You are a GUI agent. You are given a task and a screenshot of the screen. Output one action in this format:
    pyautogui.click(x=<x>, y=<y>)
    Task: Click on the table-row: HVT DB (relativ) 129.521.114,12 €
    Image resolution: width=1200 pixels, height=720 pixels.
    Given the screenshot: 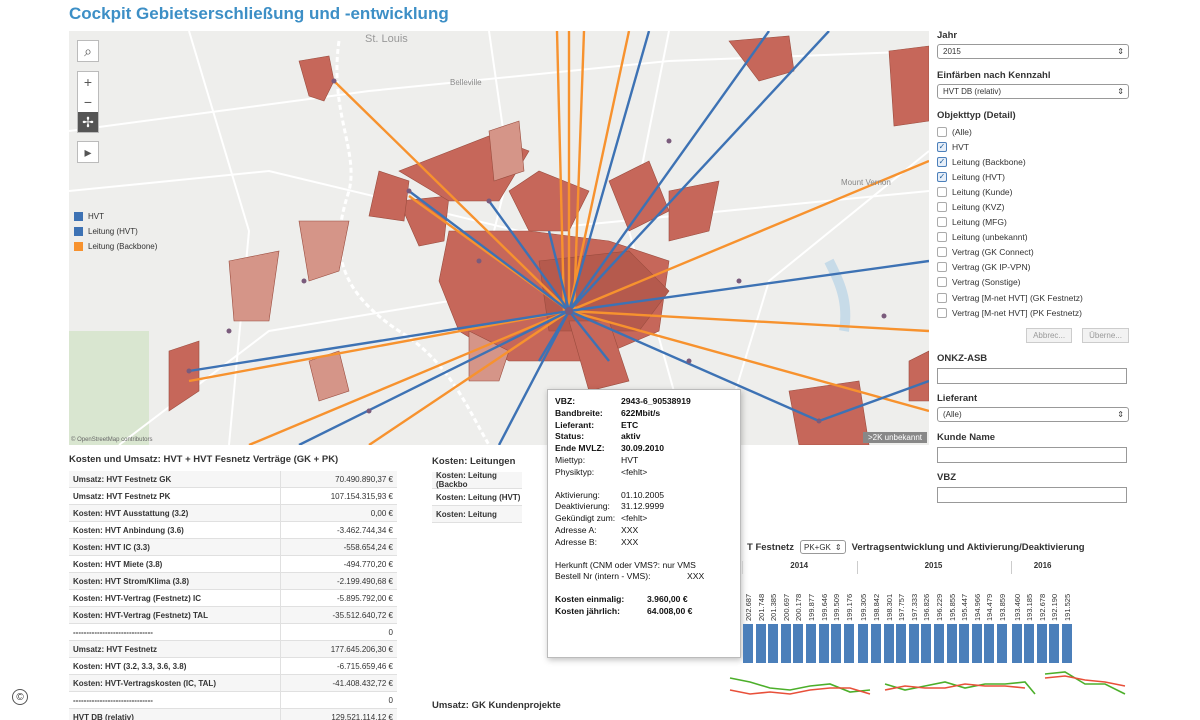 What is the action you would take?
    pyautogui.click(x=233, y=714)
    